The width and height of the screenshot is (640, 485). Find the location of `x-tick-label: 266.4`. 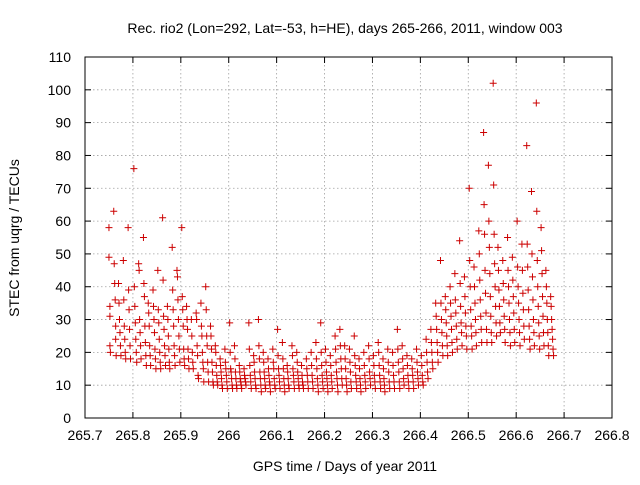

x-tick-label: 266.4 is located at coordinates (420, 435).